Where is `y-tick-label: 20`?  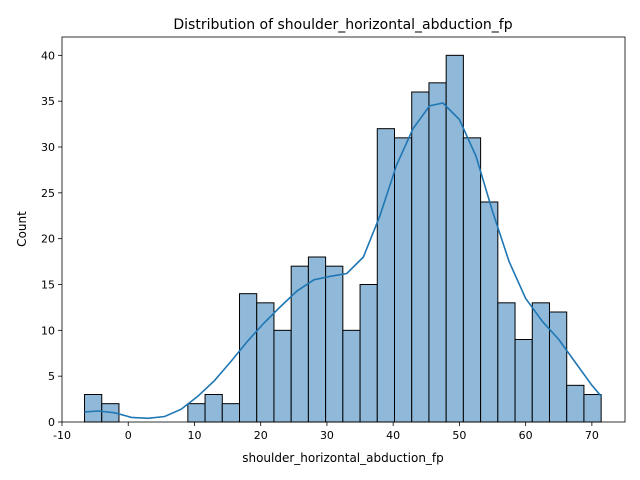 y-tick-label: 20 is located at coordinates (48, 239).